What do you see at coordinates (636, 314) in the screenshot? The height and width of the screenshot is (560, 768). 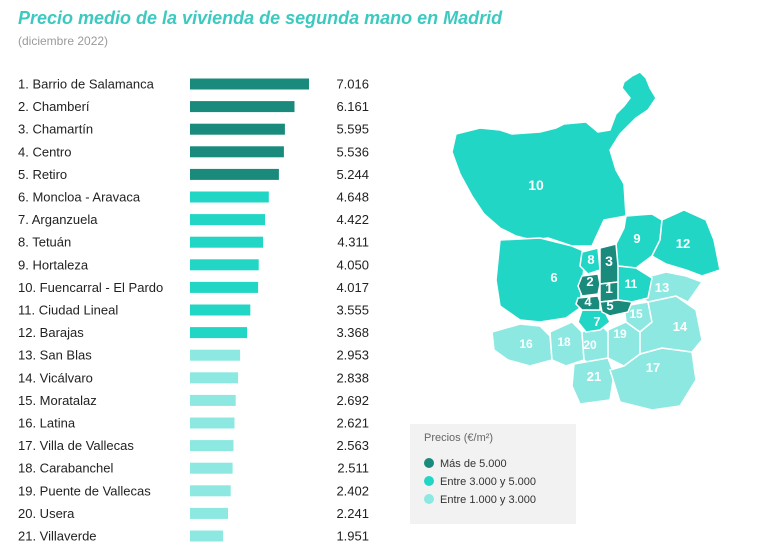 I see `district-label: 15` at bounding box center [636, 314].